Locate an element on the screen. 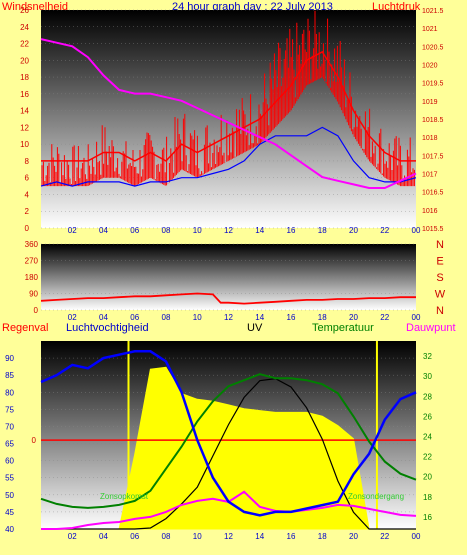 Image resolution: width=467 pixels, height=555 pixels. wind-tick-label: 6 is located at coordinates (27, 178).